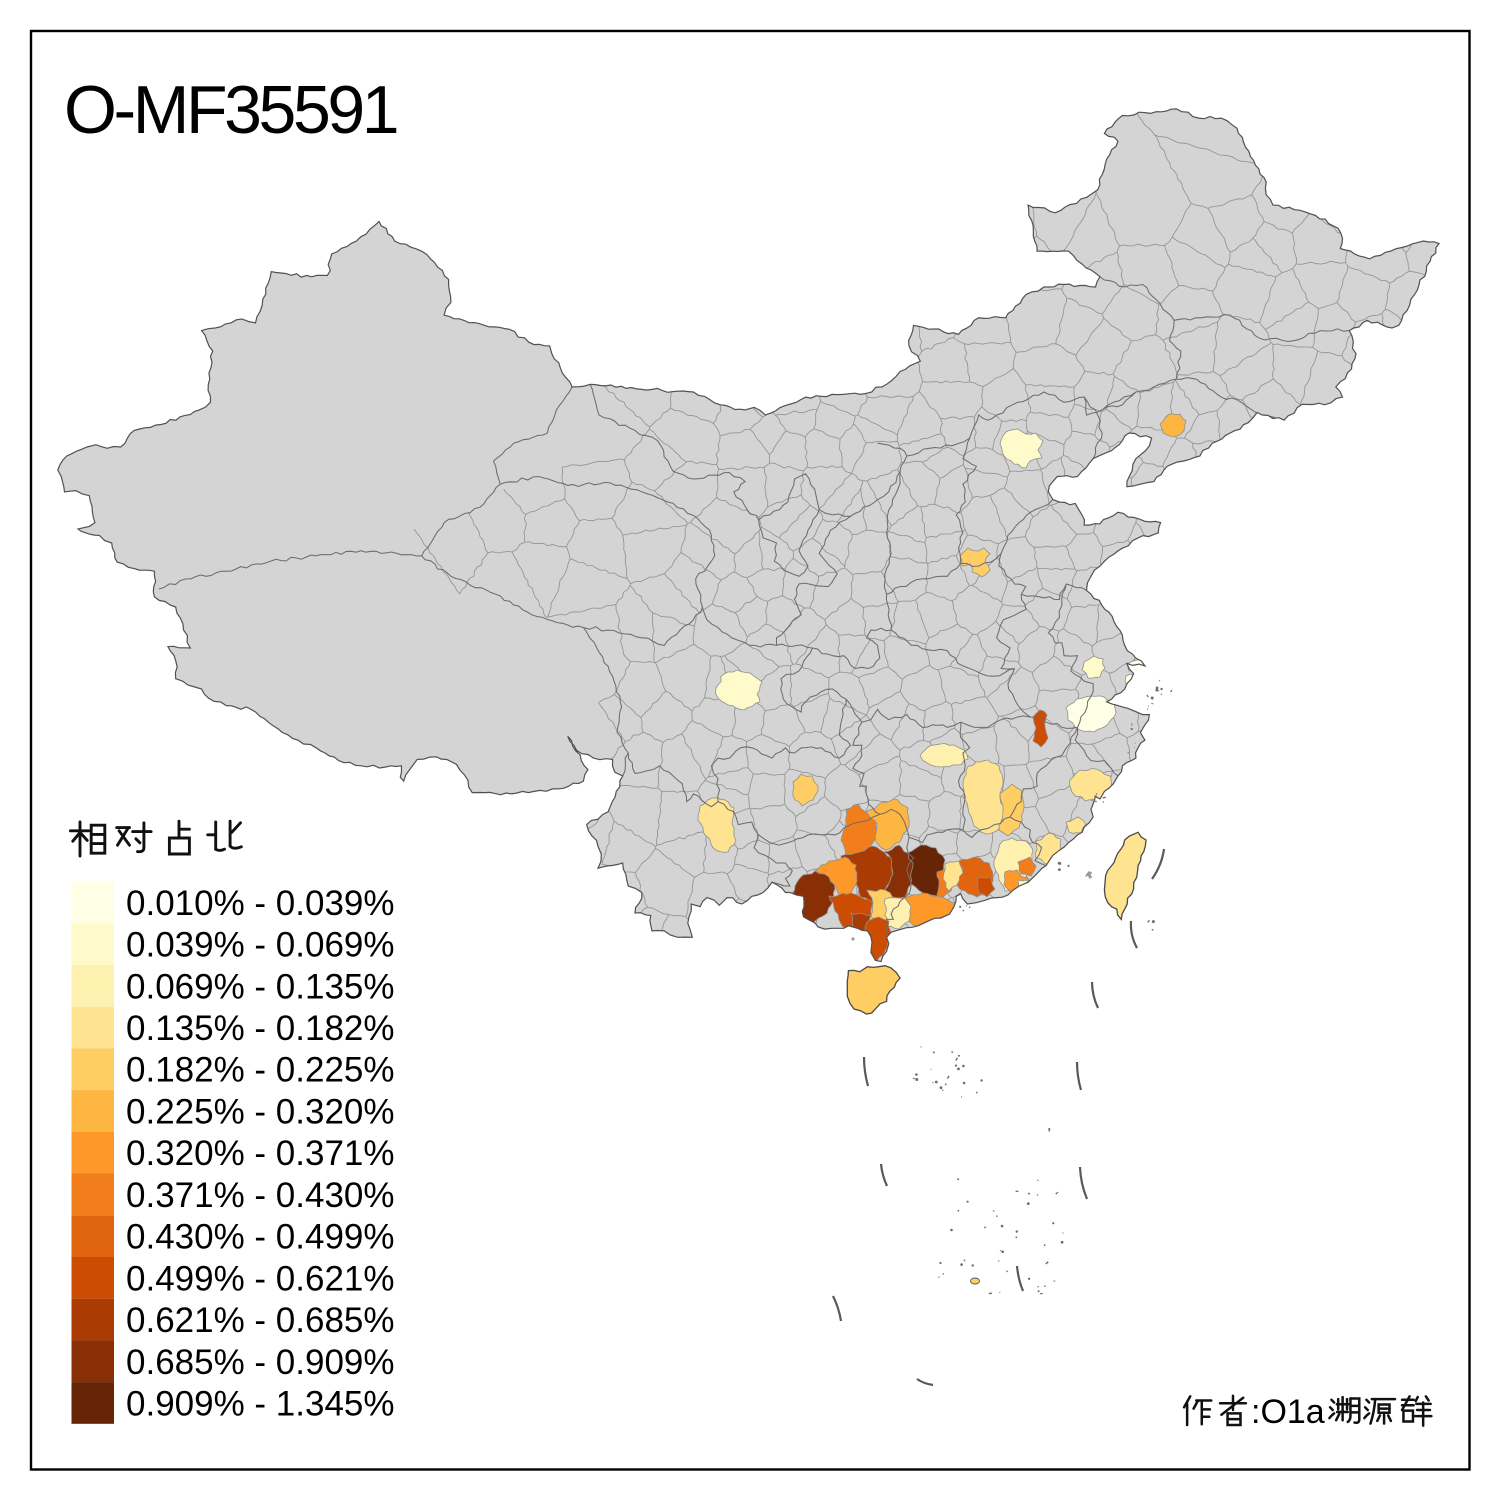  I want to click on svg-text: 0.909% - 1.345%, so click(260, 1404).